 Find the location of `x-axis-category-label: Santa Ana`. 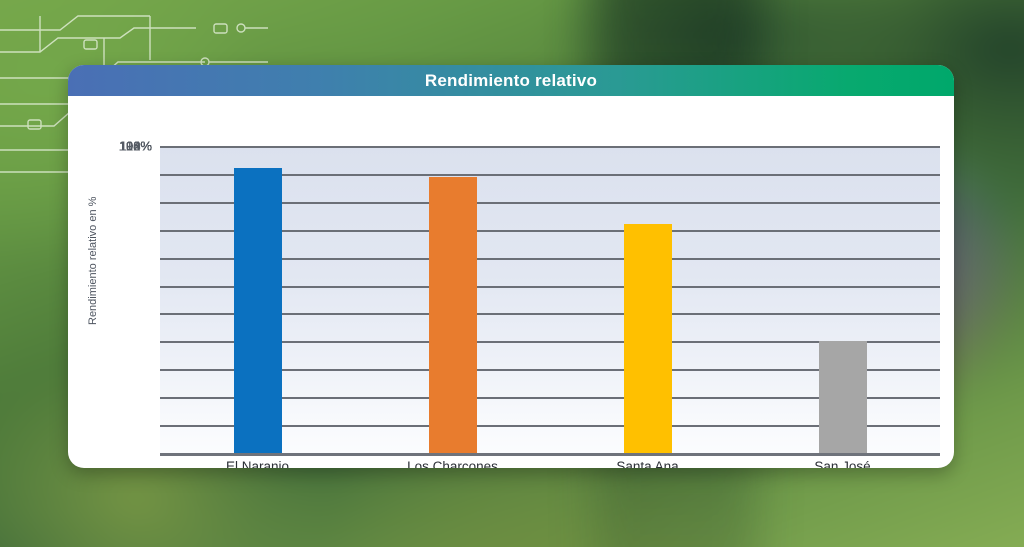

x-axis-category-label: Santa Ana is located at coordinates (647, 463).